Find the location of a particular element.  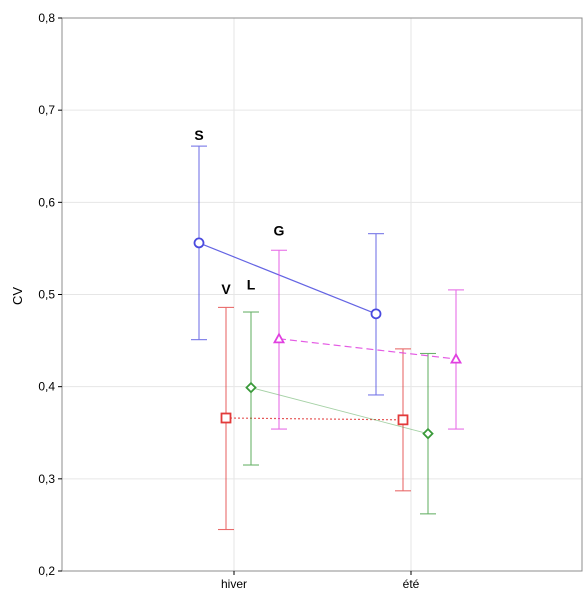

series-l: L is located at coordinates (339, 396).